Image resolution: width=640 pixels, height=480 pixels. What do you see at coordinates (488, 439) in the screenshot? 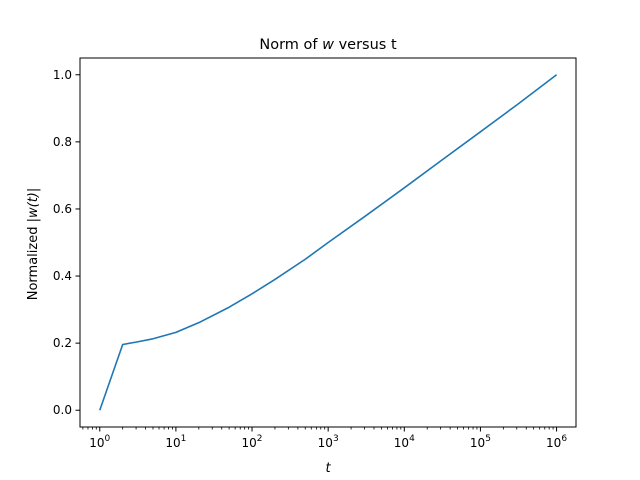
I see `x-tick-label-exp-5: 5` at bounding box center [488, 439].